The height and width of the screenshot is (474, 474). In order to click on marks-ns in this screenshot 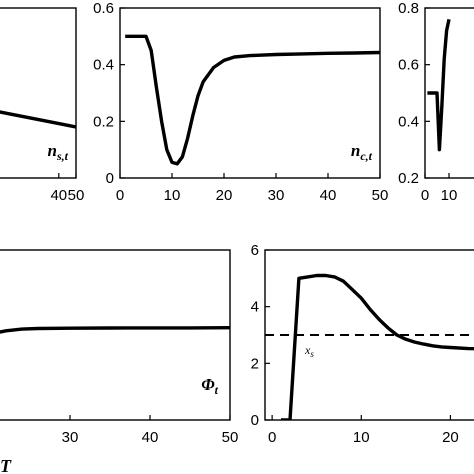, I will do `click(38, 119)`.